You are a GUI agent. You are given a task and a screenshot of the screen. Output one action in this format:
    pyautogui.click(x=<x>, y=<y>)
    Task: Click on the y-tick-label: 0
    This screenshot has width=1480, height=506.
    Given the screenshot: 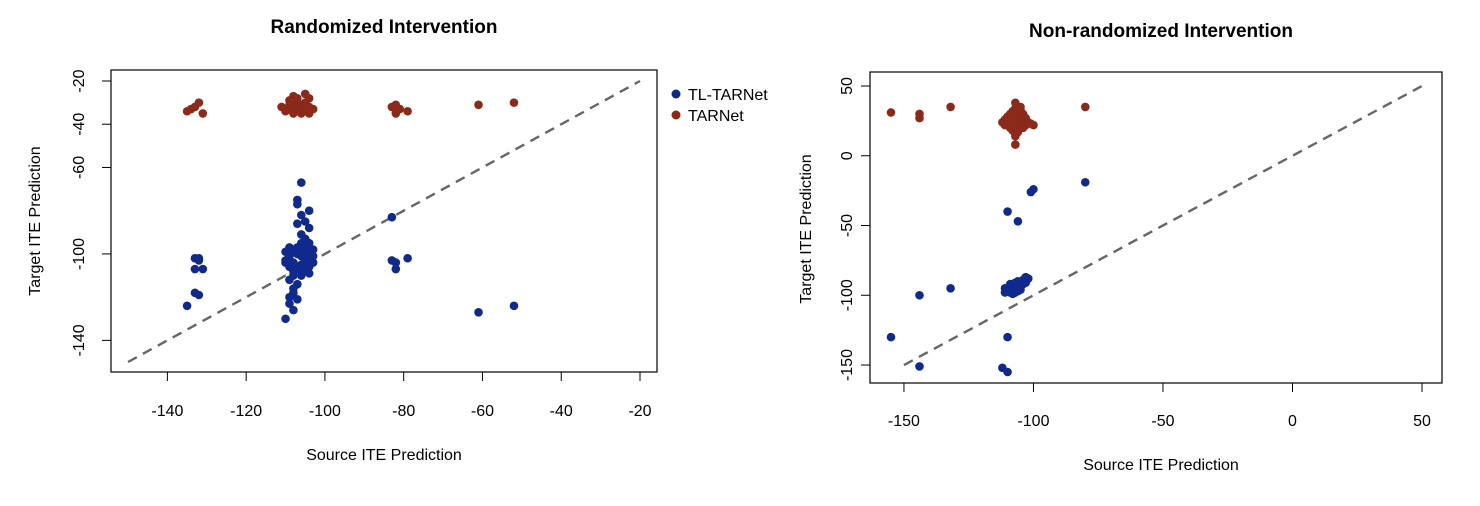 What is the action you would take?
    pyautogui.click(x=847, y=155)
    